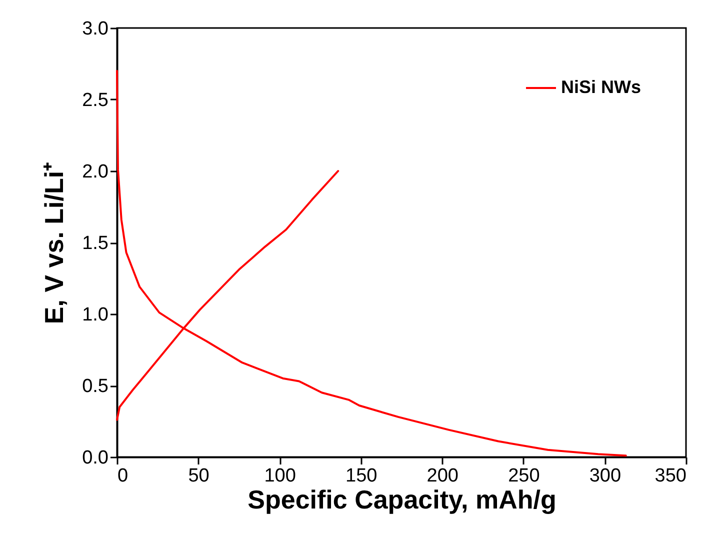 The height and width of the screenshot is (536, 715). Describe the element at coordinates (524, 476) in the screenshot. I see `x-tick-label: 250` at that location.